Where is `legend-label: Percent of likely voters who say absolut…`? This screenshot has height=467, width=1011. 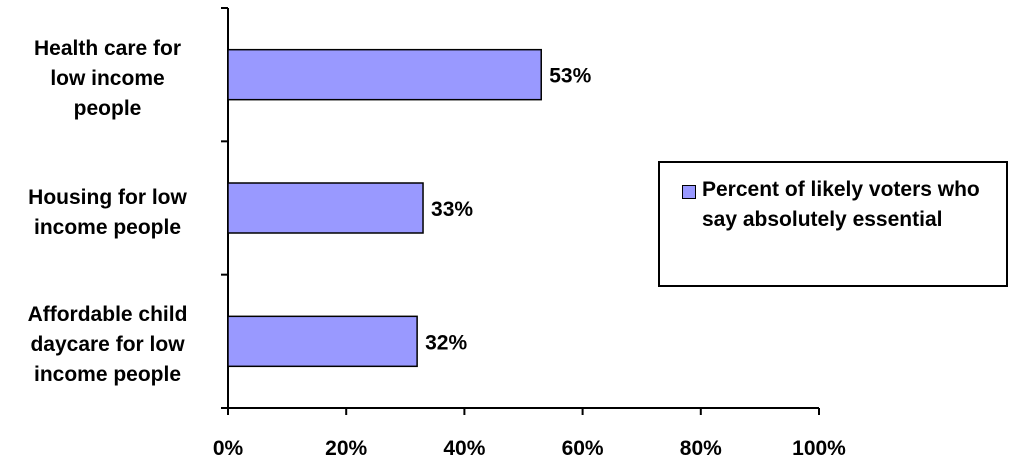
legend-label: Percent of likely voters who say absolut… is located at coordinates (841, 204).